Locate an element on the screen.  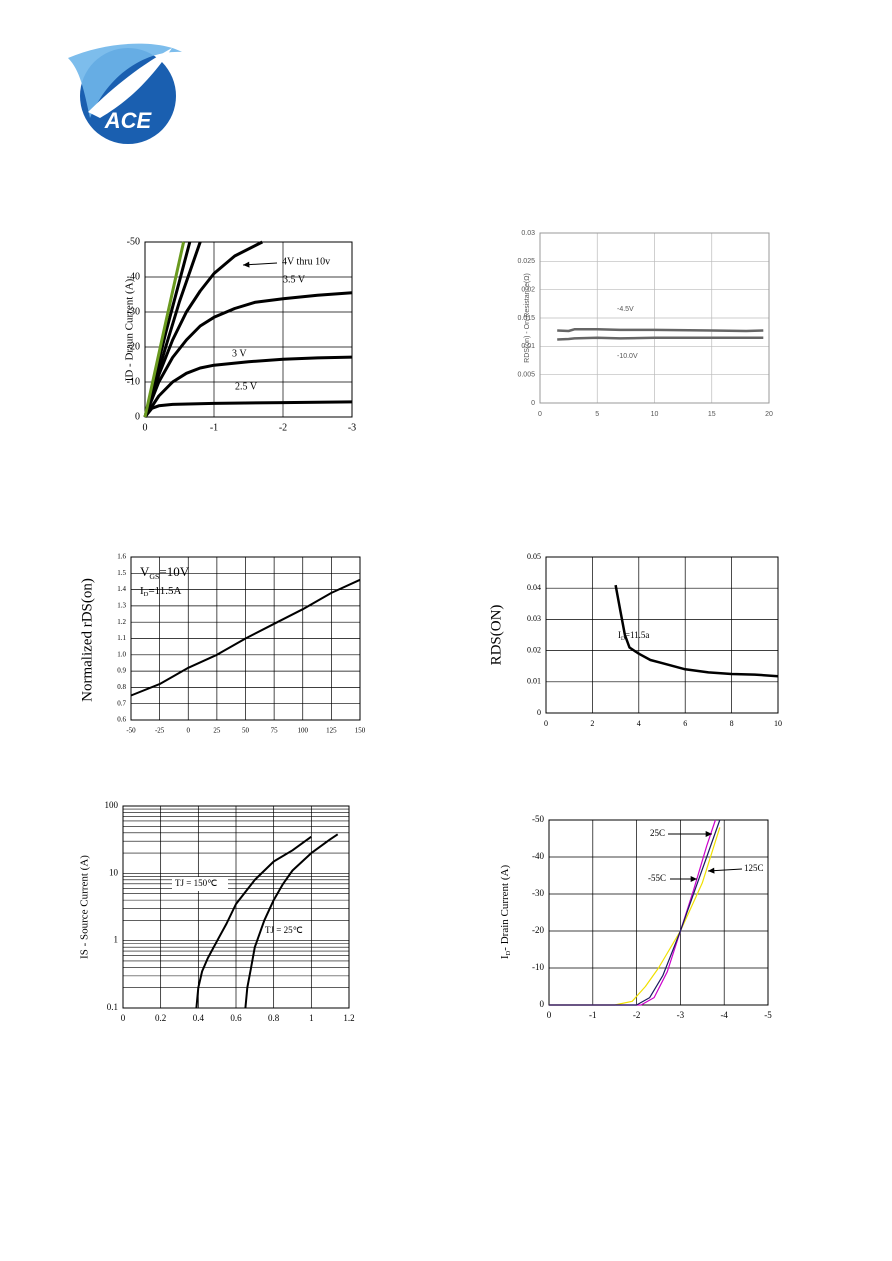
x-tick-label: 4 is located at coordinates (639, 723).